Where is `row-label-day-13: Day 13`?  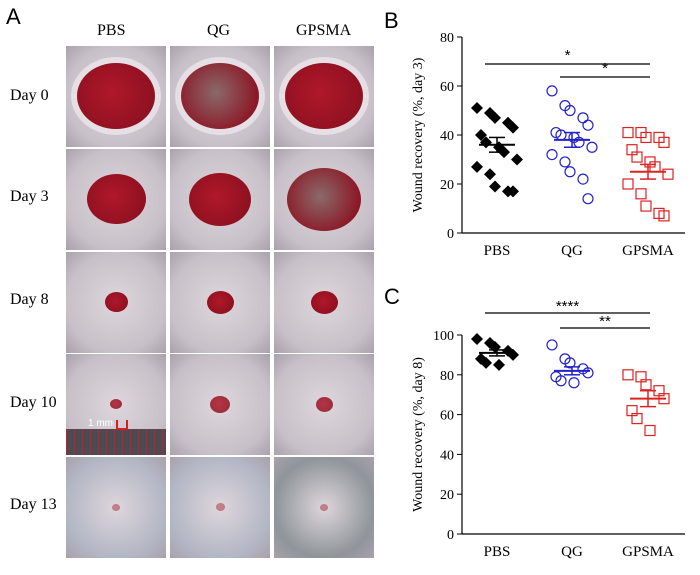
row-label-day-13: Day 13 is located at coordinates (33, 504).